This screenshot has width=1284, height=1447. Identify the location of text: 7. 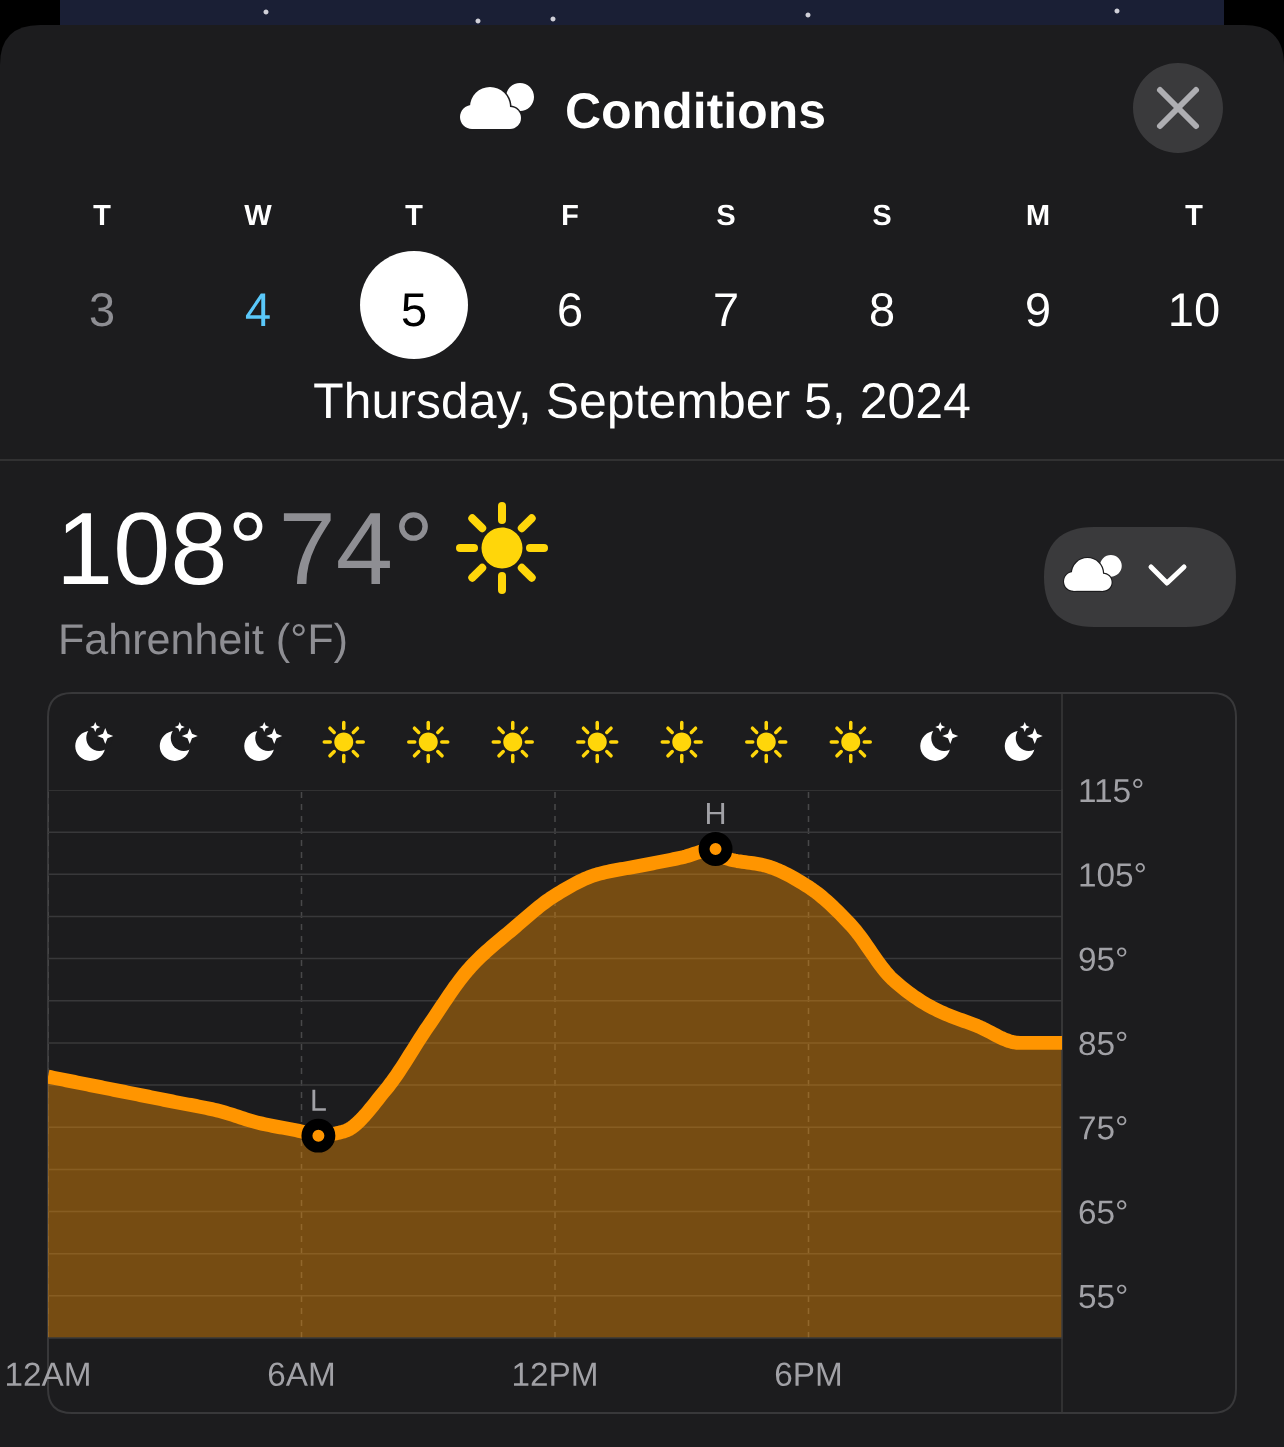
(726, 309).